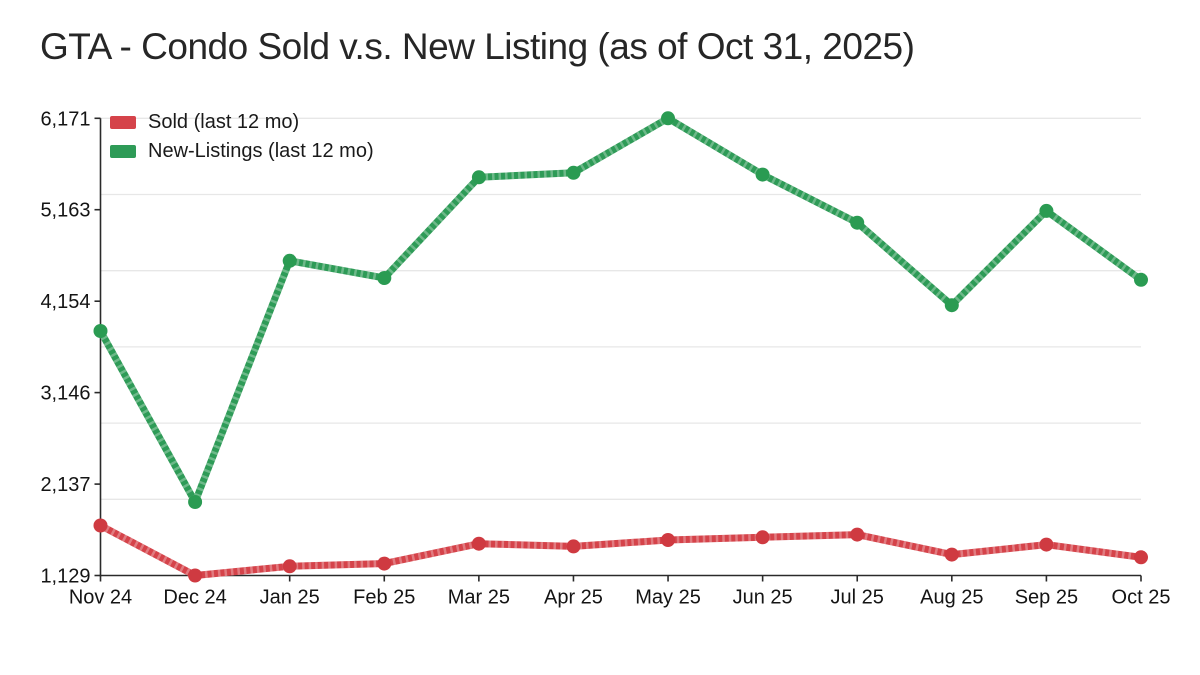 This screenshot has height=675, width=1200. Describe the element at coordinates (123, 151) in the screenshot. I see `new-listings-swatch-icon` at that location.